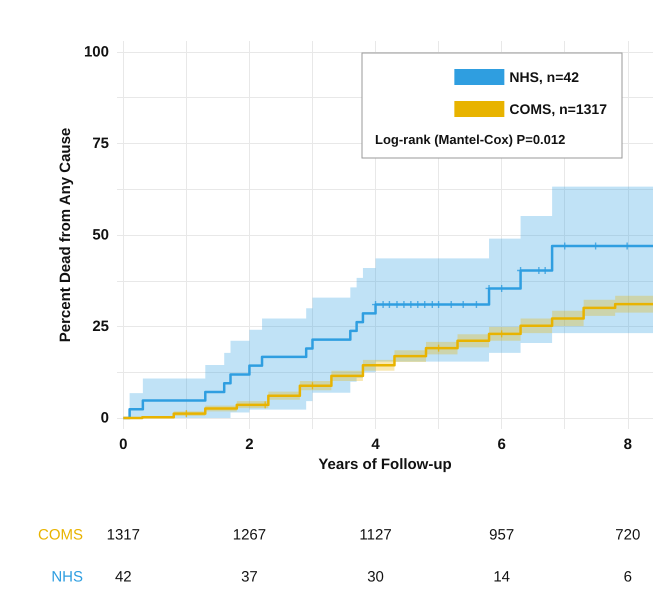 The height and width of the screenshot is (597, 667). What do you see at coordinates (123, 535) in the screenshot?
I see `text: 1317` at bounding box center [123, 535].